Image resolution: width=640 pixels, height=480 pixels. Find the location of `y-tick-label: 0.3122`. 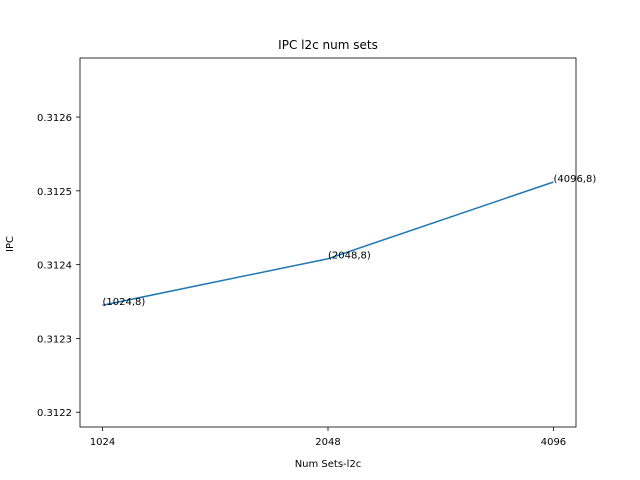

y-tick-label: 0.3122 is located at coordinates (54, 413).